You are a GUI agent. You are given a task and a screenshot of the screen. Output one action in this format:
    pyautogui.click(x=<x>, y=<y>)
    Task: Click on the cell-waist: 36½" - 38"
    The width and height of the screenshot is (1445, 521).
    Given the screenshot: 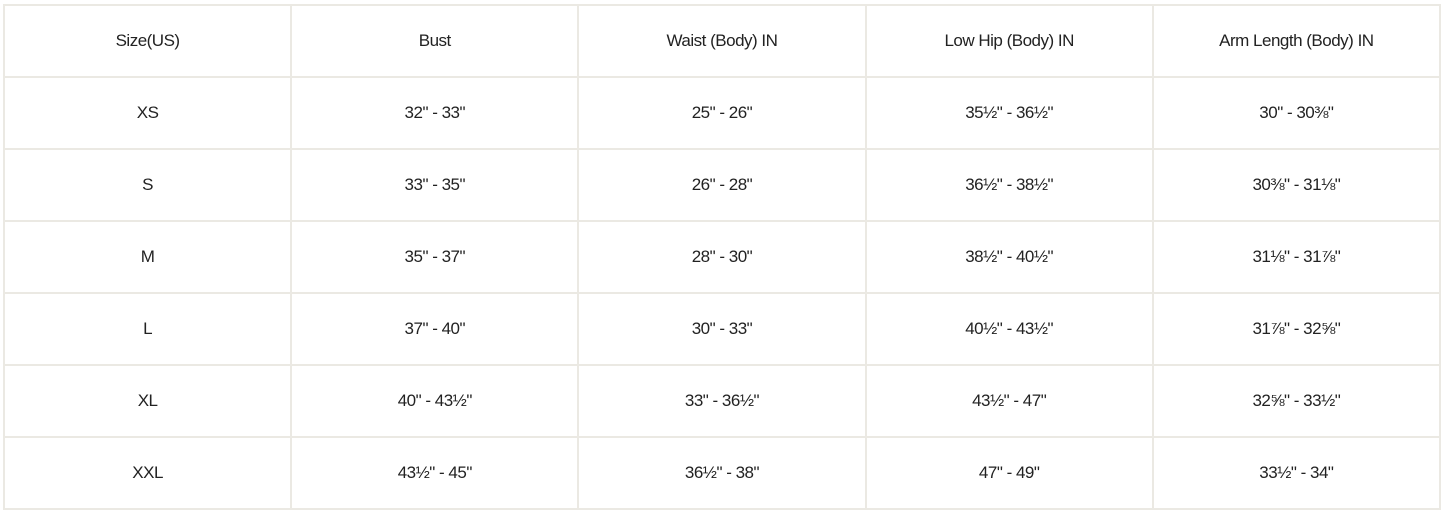 What is the action you would take?
    pyautogui.click(x=722, y=473)
    